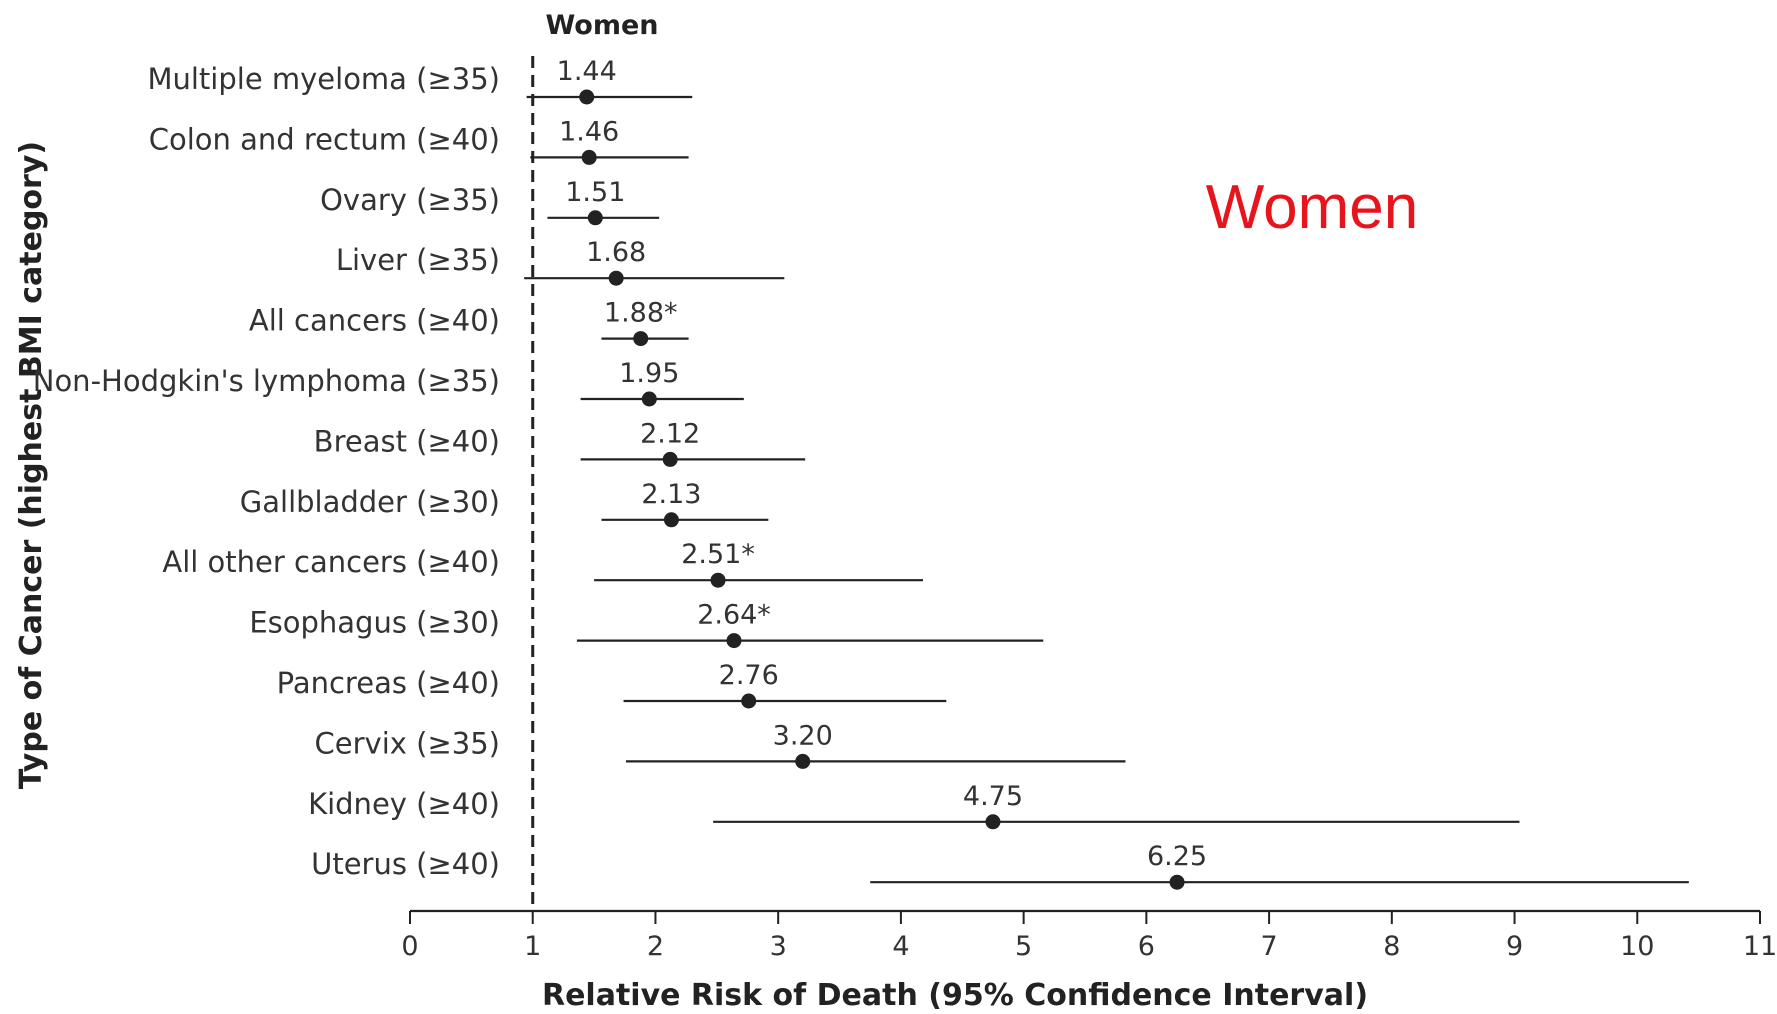  I want to click on x-tick-label: 1, so click(532, 946).